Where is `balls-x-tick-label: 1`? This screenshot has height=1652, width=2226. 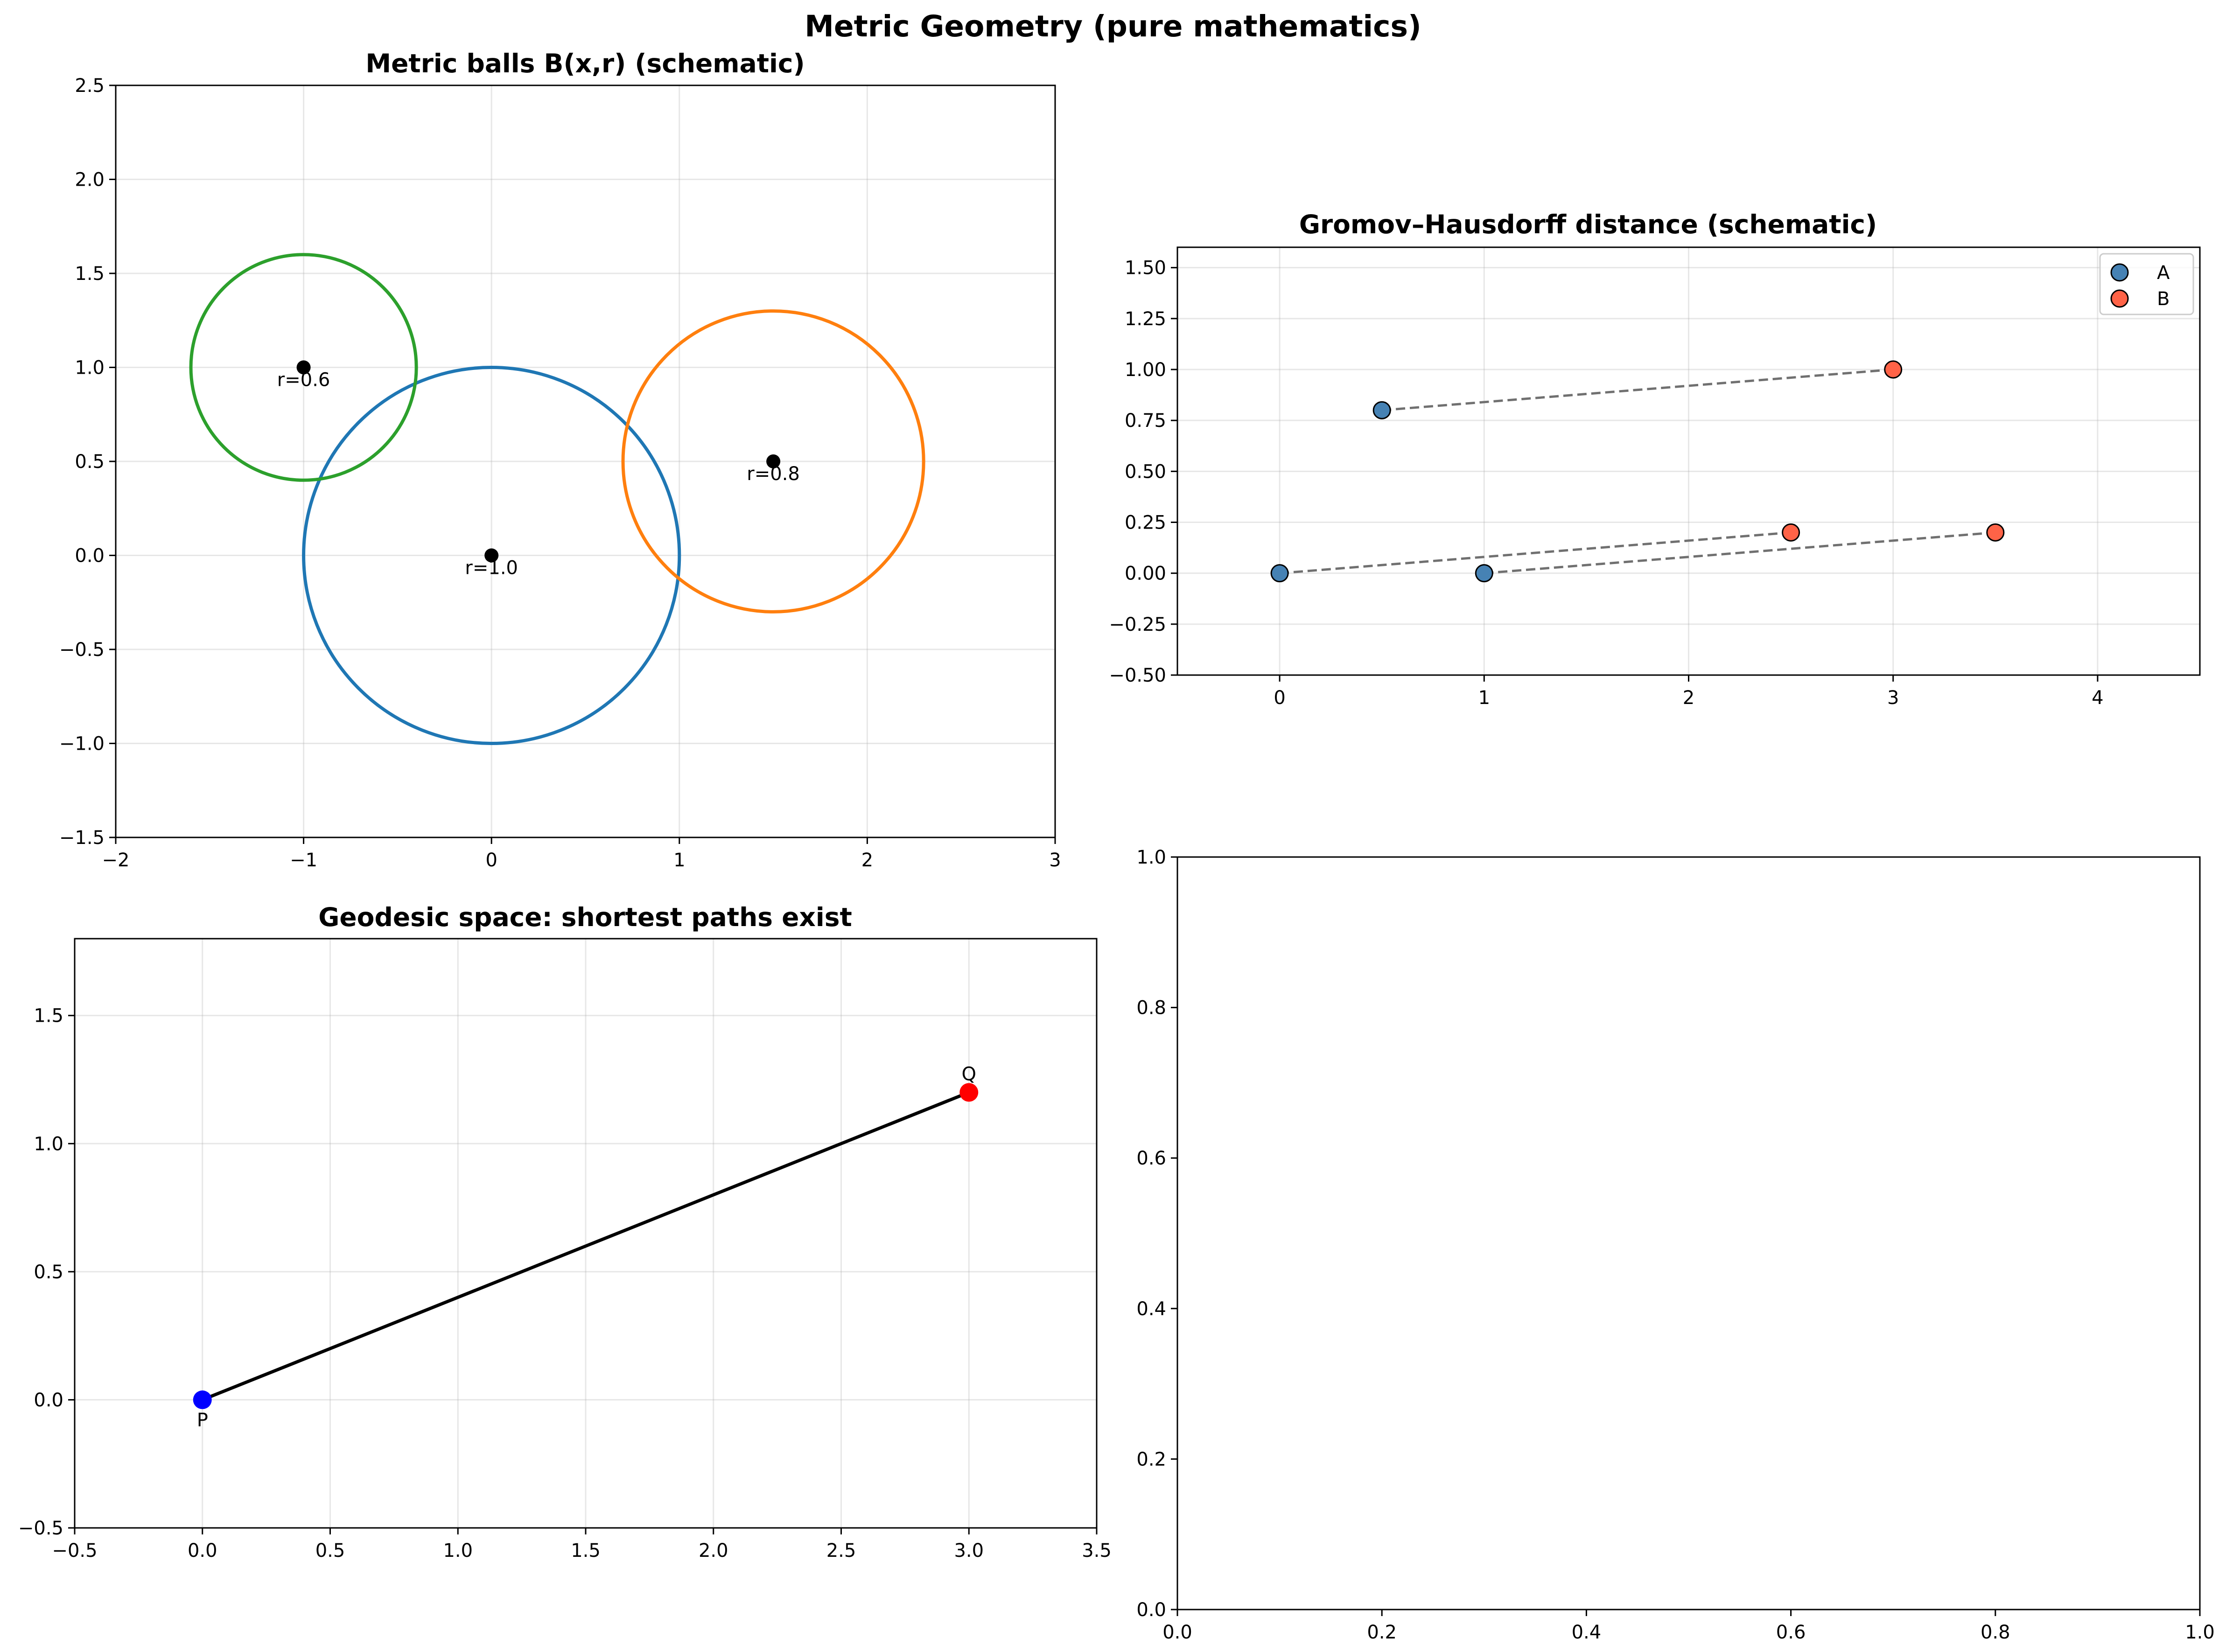
balls-x-tick-label: 1 is located at coordinates (679, 861).